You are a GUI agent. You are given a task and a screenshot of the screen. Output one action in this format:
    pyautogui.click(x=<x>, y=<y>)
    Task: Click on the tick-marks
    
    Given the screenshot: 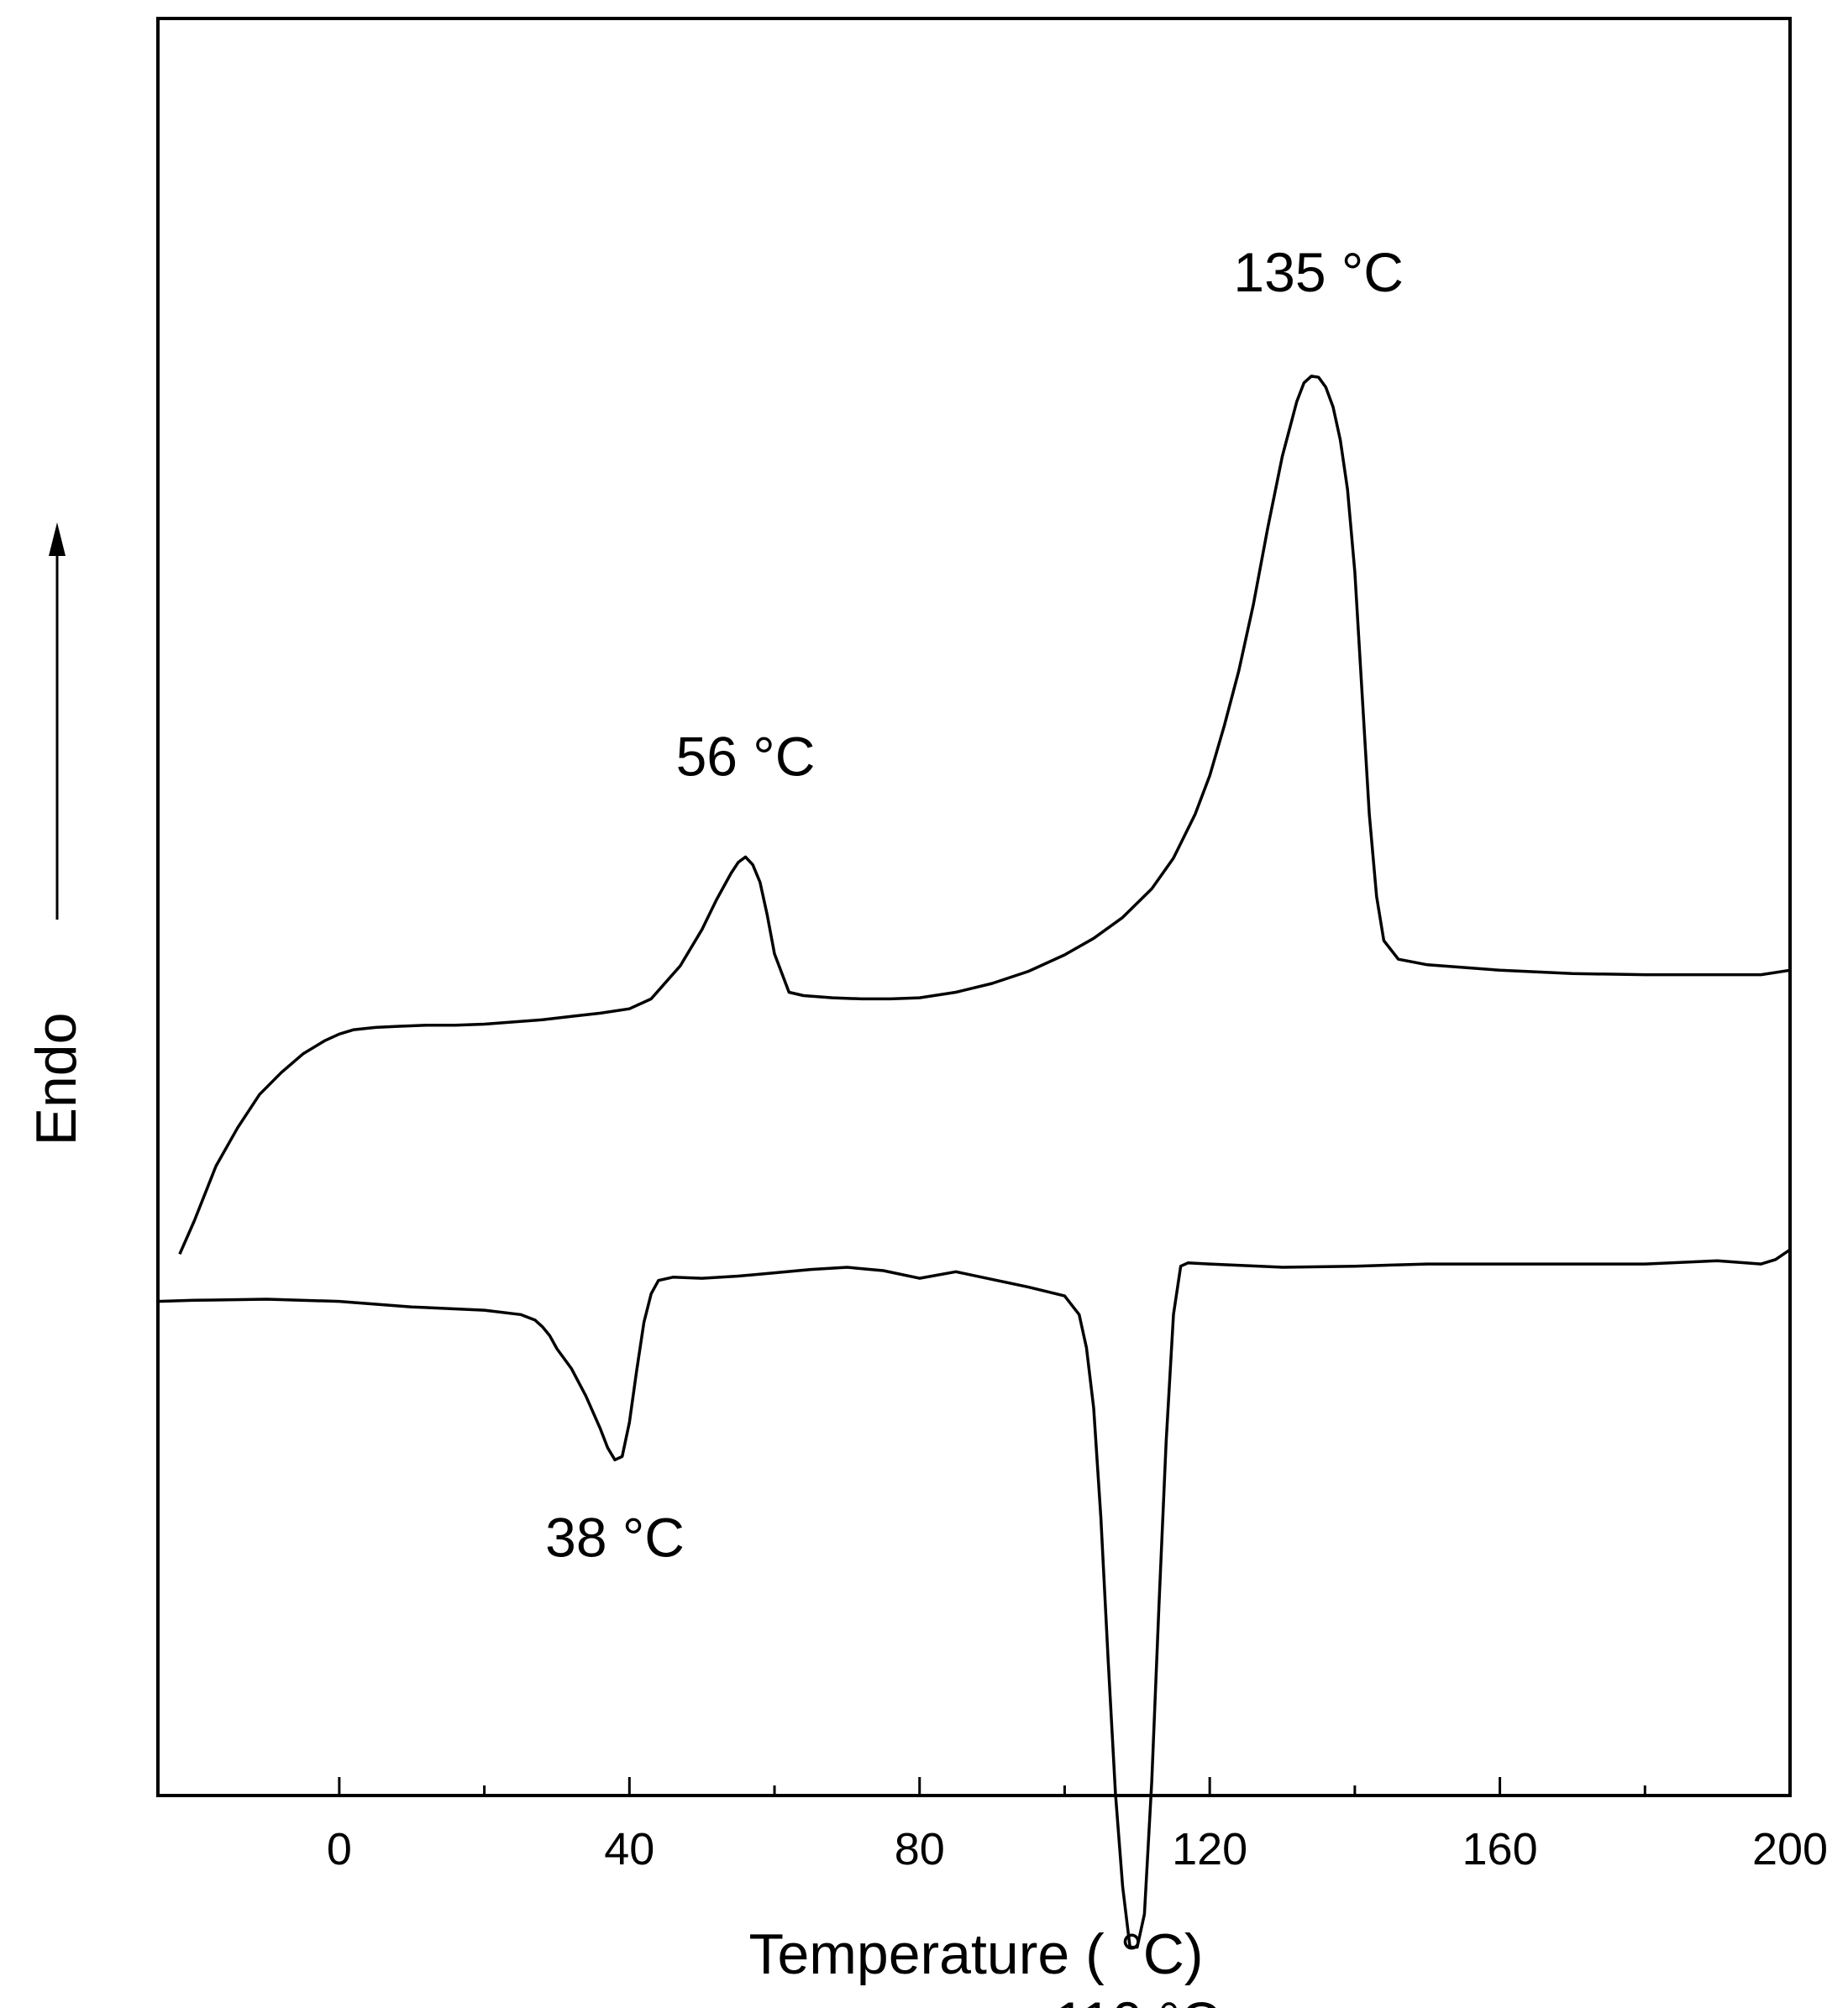 What is the action you would take?
    pyautogui.click(x=1065, y=1787)
    